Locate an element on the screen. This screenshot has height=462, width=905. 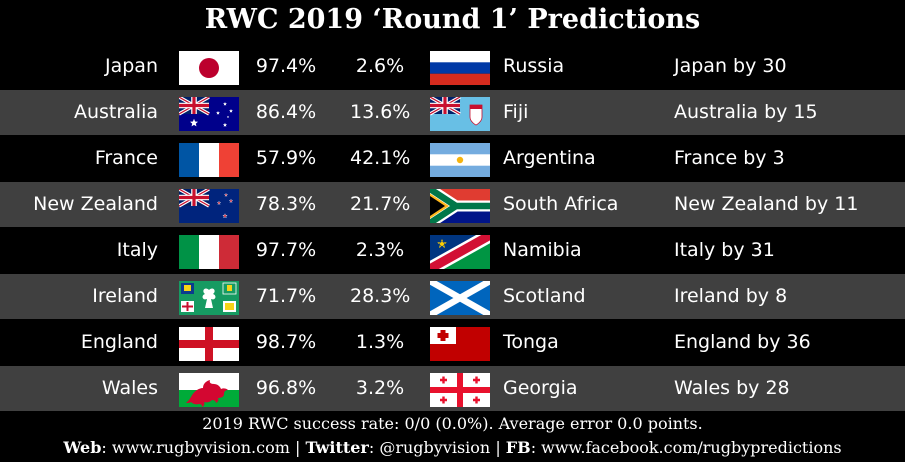
away-win-probability: 3.2% is located at coordinates (380, 388).